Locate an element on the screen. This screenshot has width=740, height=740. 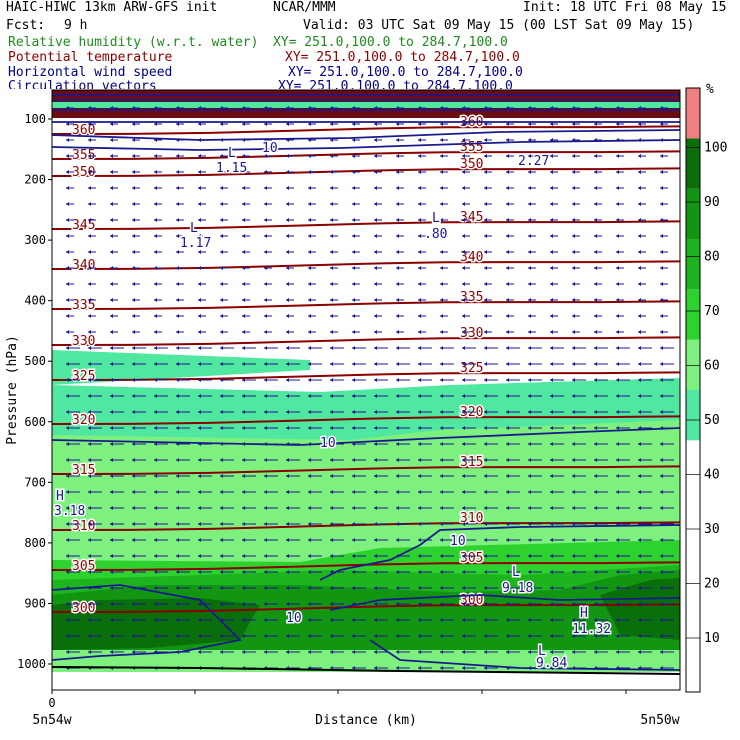
below-ground is located at coordinates (366, 681).